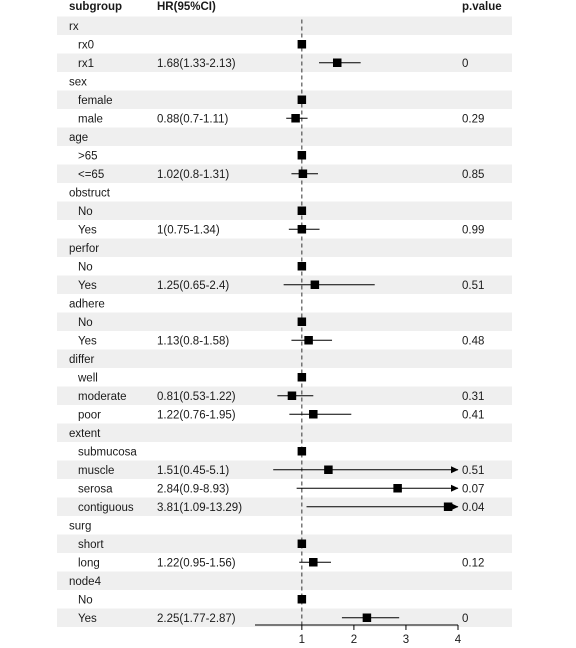 The width and height of the screenshot is (576, 648). What do you see at coordinates (473, 415) in the screenshot?
I see `pvalue-label: 0.41` at bounding box center [473, 415].